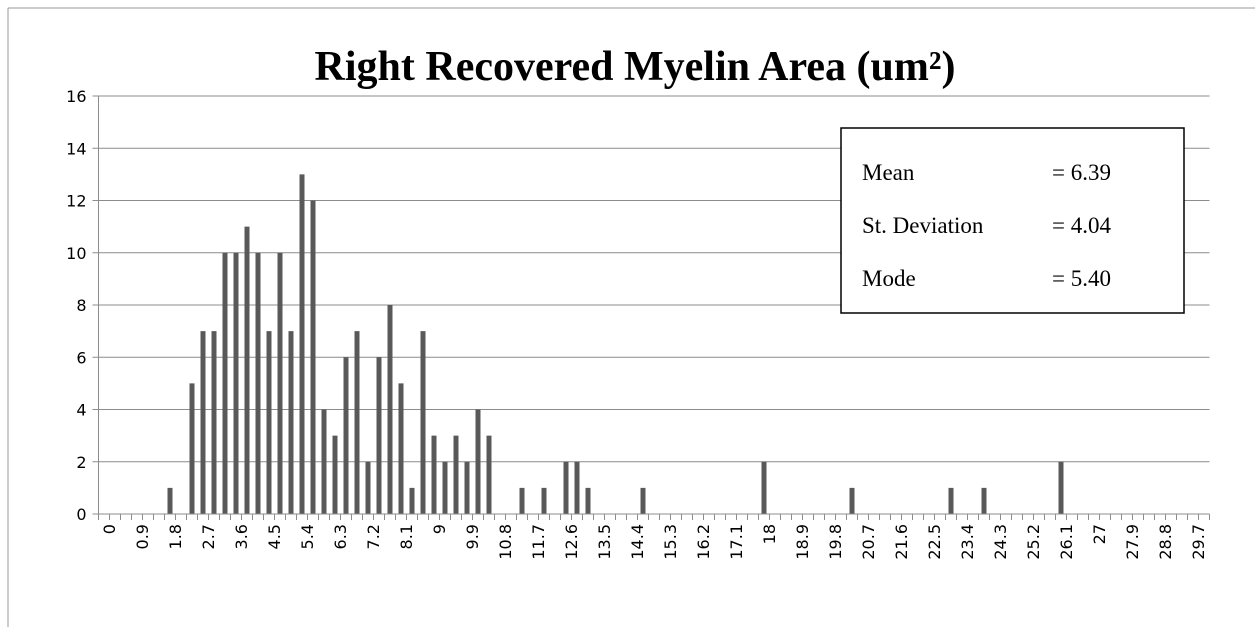 The image size is (1255, 627). What do you see at coordinates (604, 542) in the screenshot?
I see `x-tick-label: 13.5` at bounding box center [604, 542].